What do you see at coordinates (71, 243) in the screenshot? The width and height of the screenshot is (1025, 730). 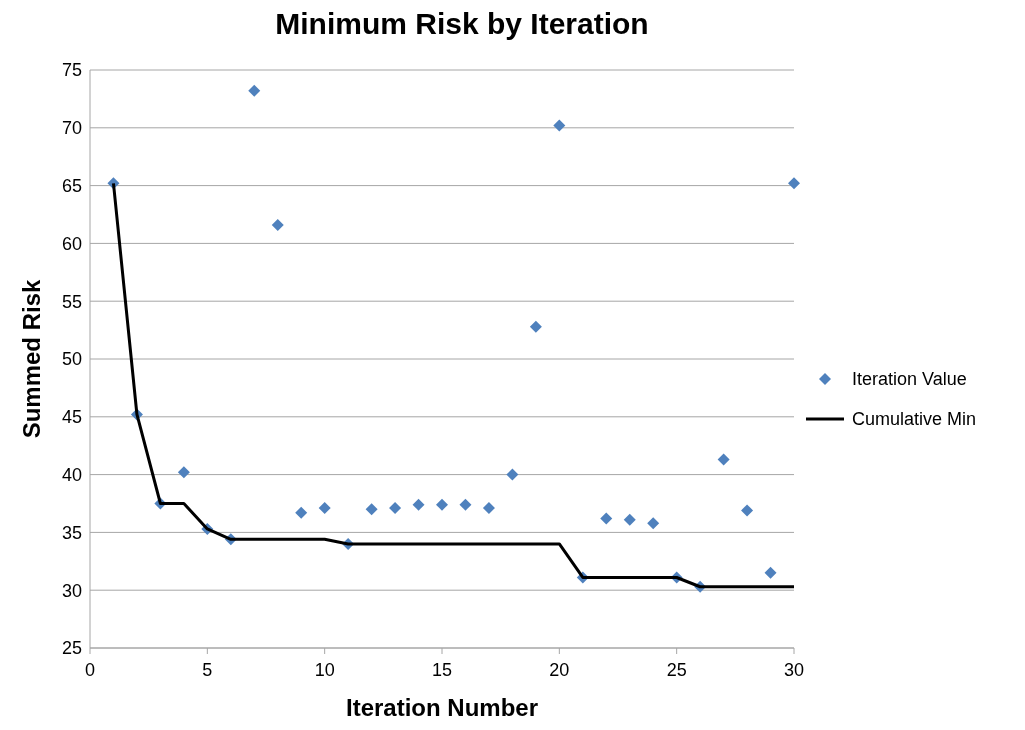 I see `y-tick-label: 60` at bounding box center [71, 243].